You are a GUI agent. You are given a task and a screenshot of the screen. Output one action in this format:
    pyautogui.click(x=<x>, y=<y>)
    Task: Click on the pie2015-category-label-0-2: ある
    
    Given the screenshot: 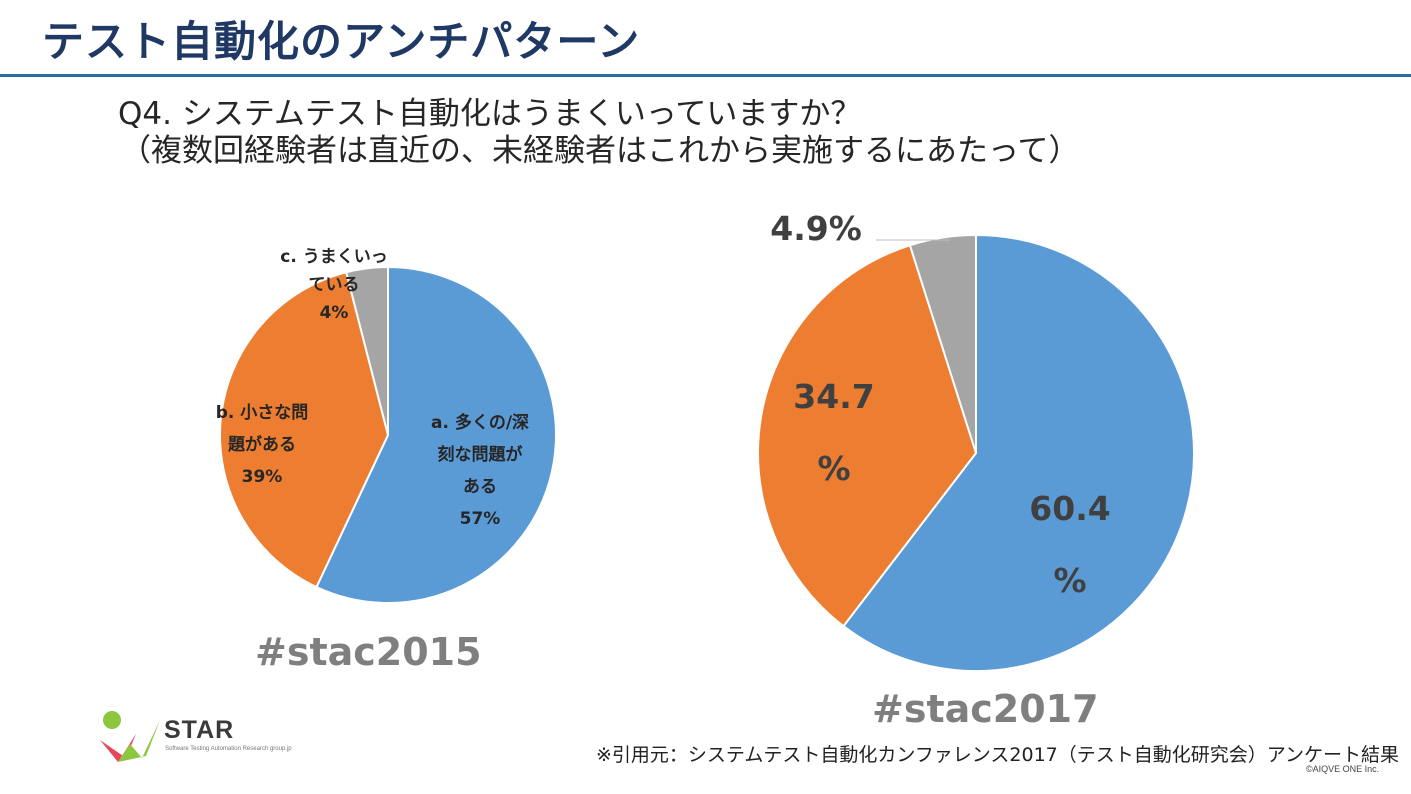 What is the action you would take?
    pyautogui.click(x=480, y=487)
    